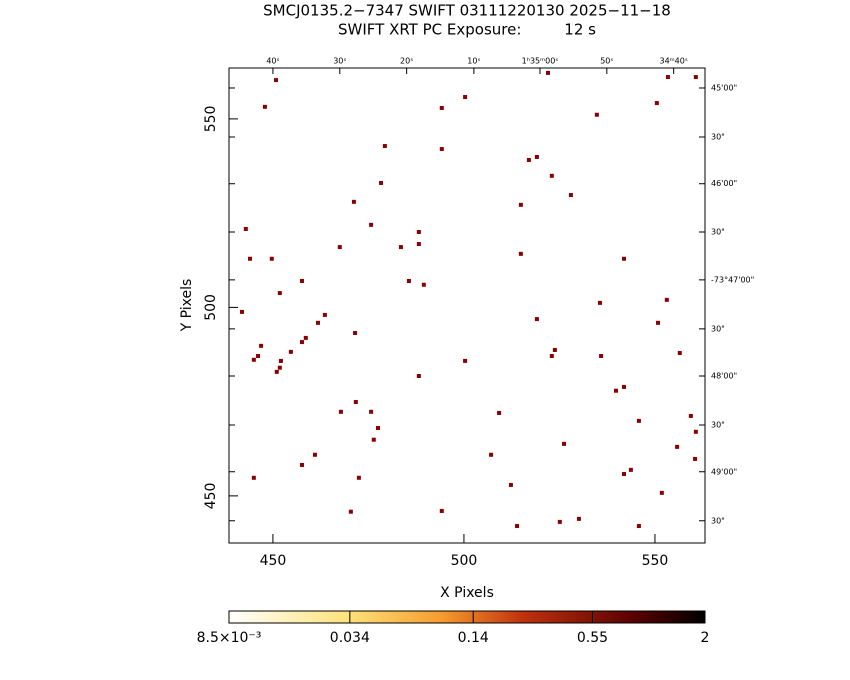 This screenshot has height=680, width=850. Describe the element at coordinates (732, 279) in the screenshot. I see `y2-tick-label: -73°47'00"` at that location.